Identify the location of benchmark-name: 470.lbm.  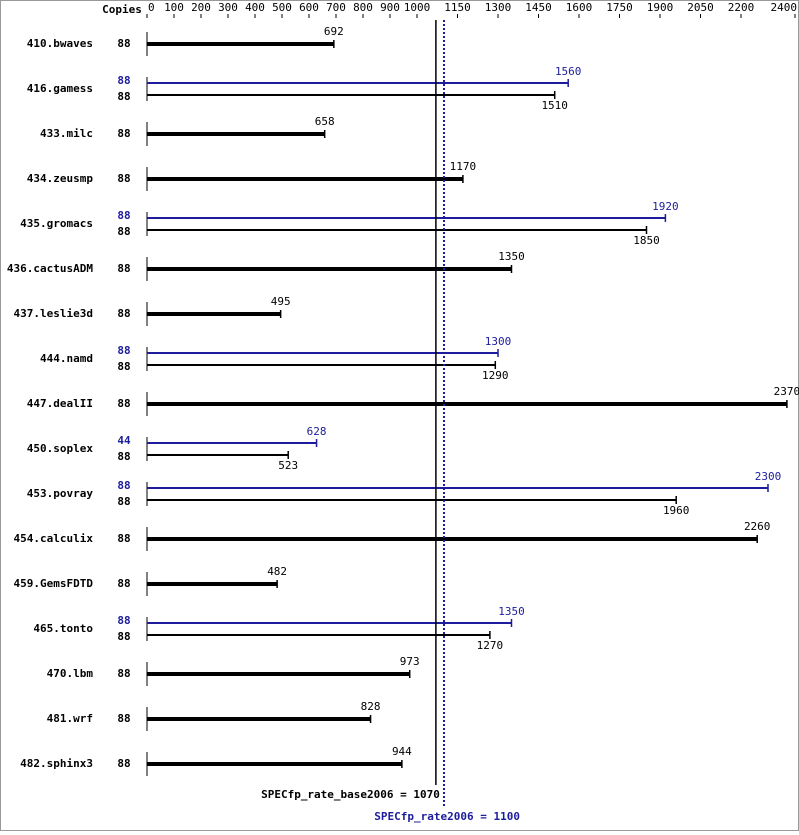
(70, 673).